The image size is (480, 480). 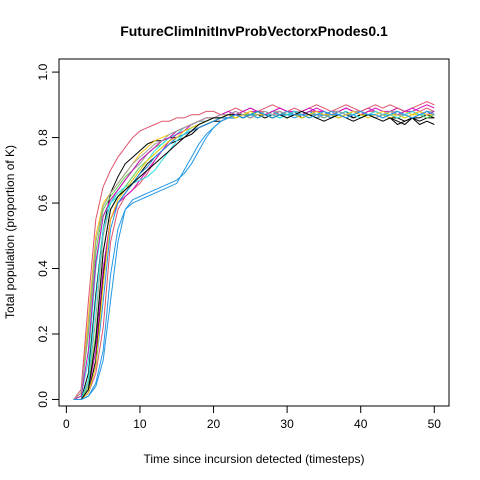 What do you see at coordinates (435, 424) in the screenshot?
I see `x-tick-label: 50` at bounding box center [435, 424].